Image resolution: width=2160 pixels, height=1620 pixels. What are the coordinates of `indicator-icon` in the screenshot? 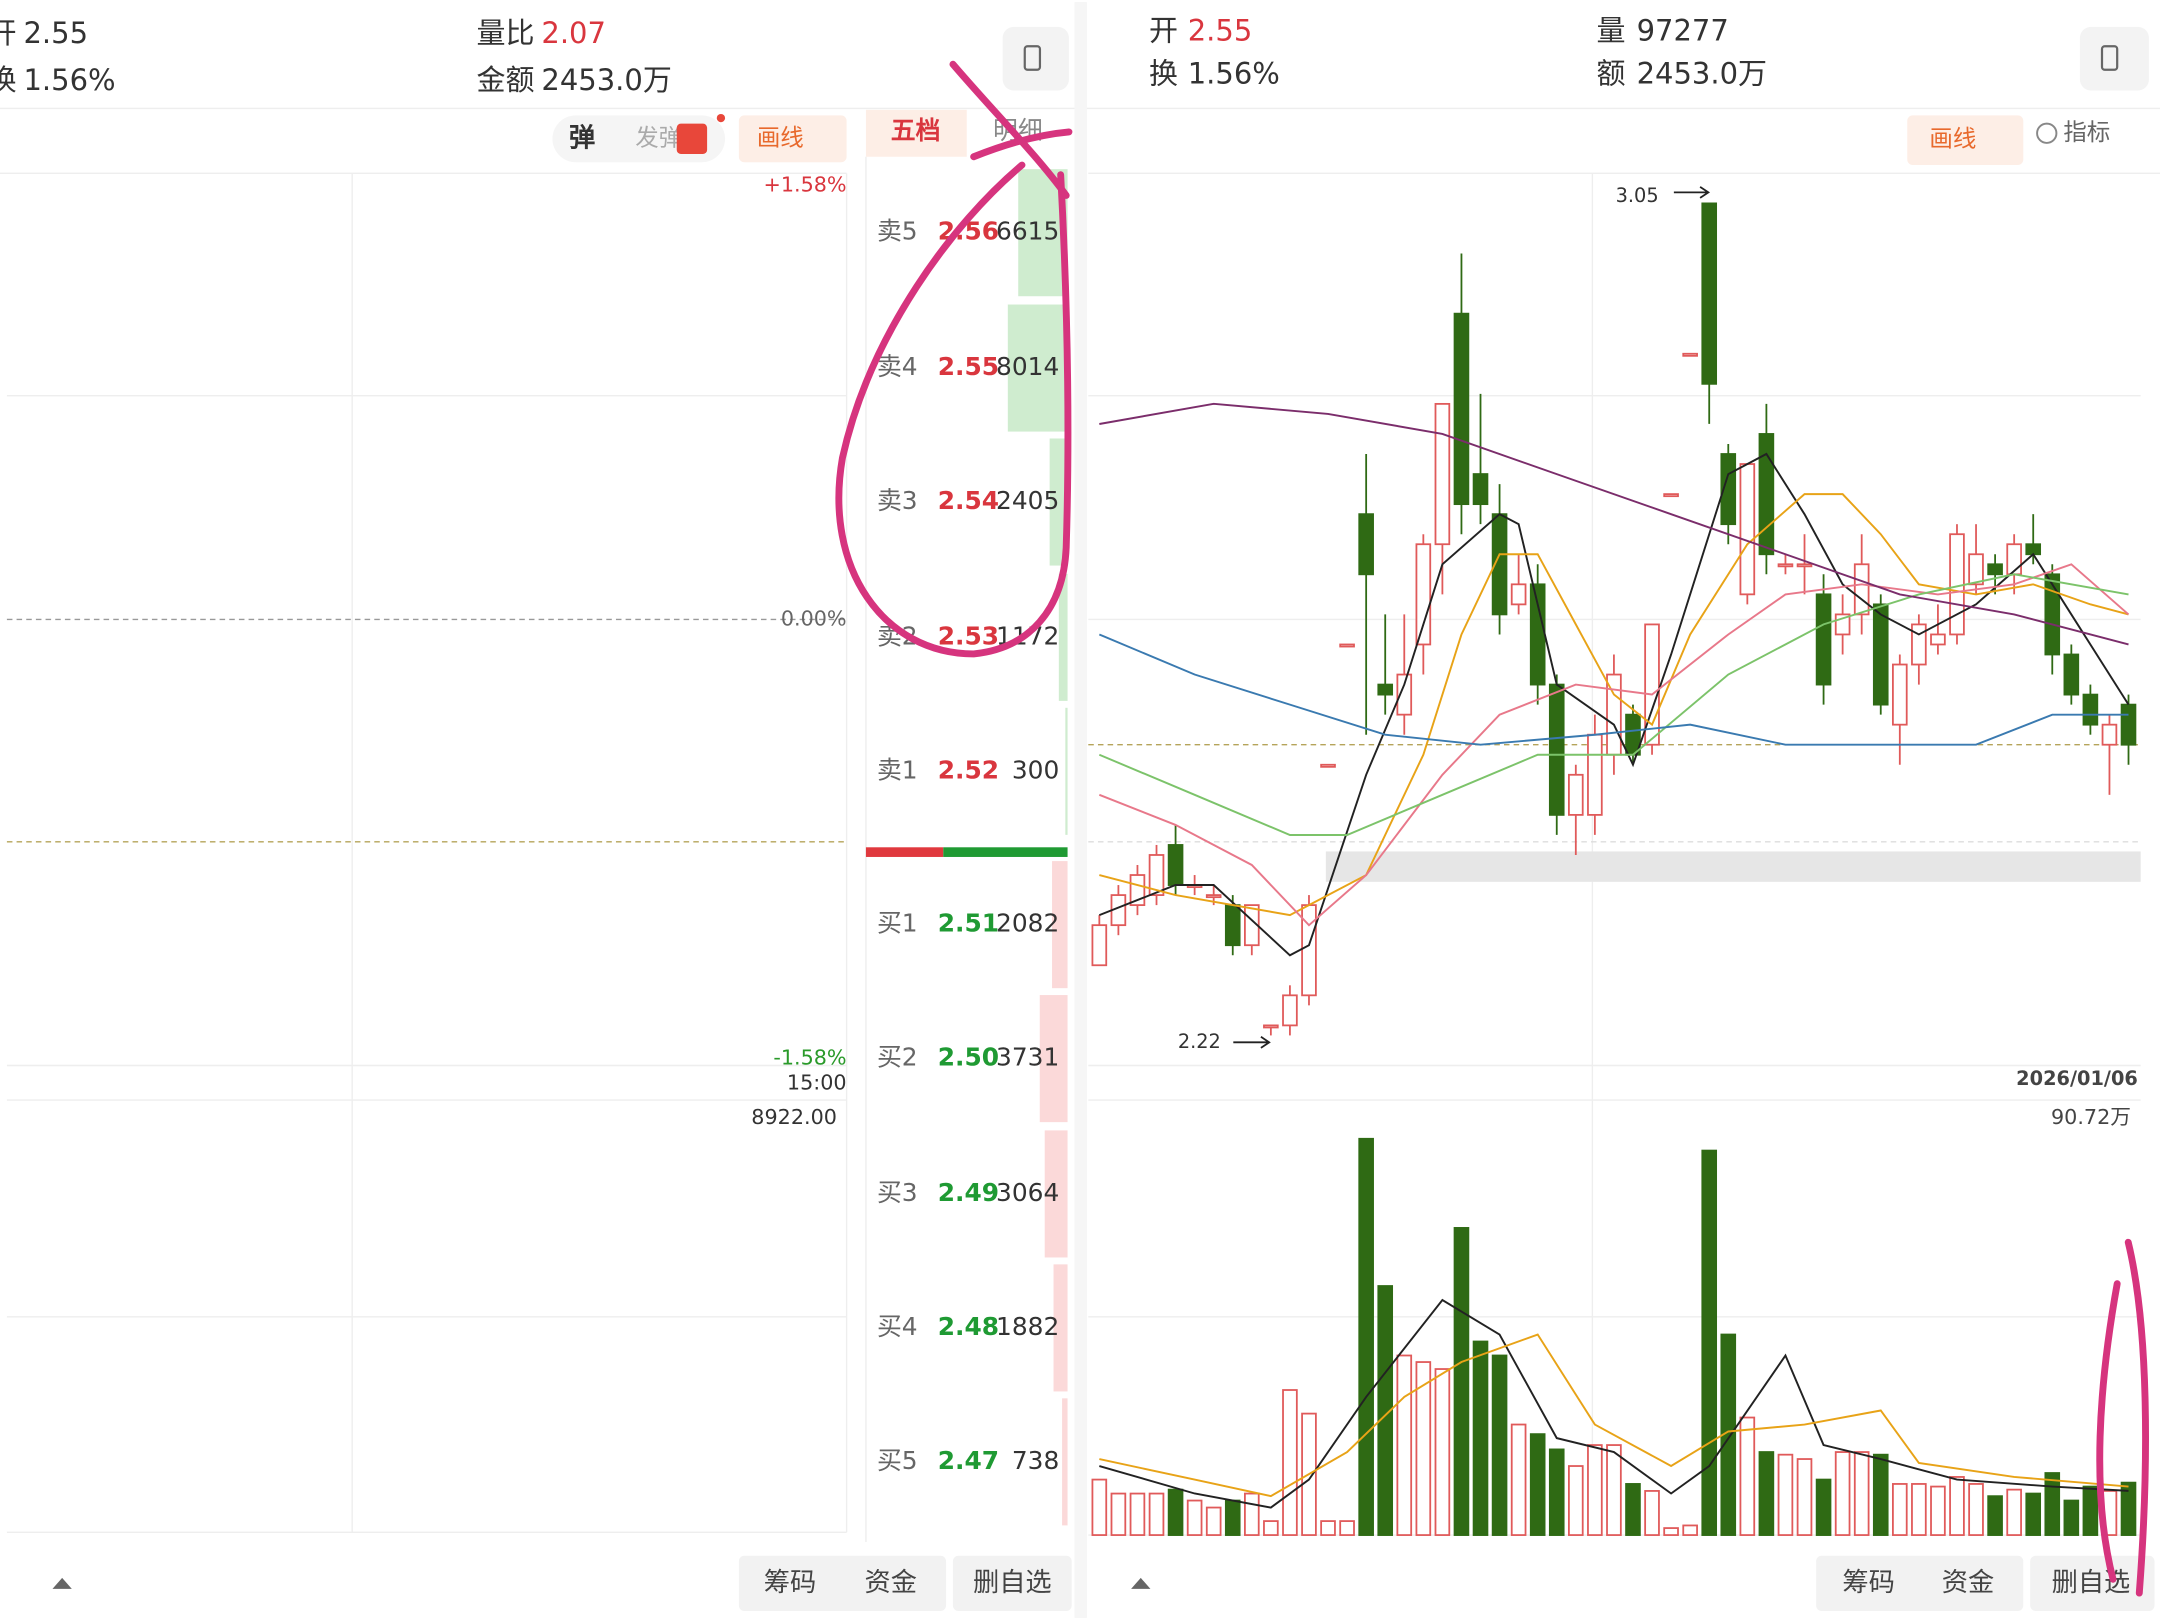 It's located at (2047, 133).